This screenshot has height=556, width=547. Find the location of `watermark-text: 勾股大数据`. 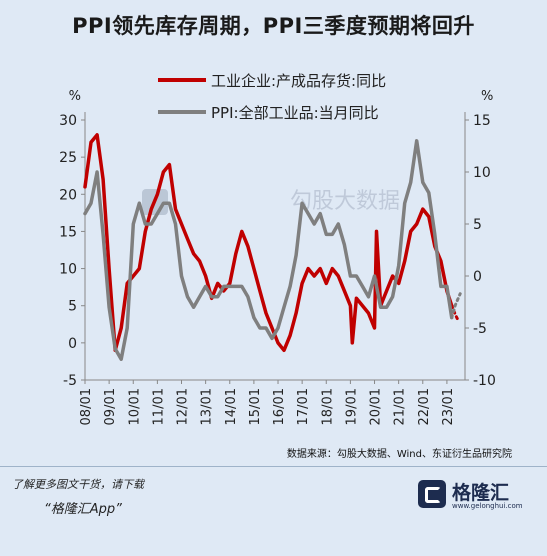

watermark-text: 勾股大数据 is located at coordinates (345, 201).